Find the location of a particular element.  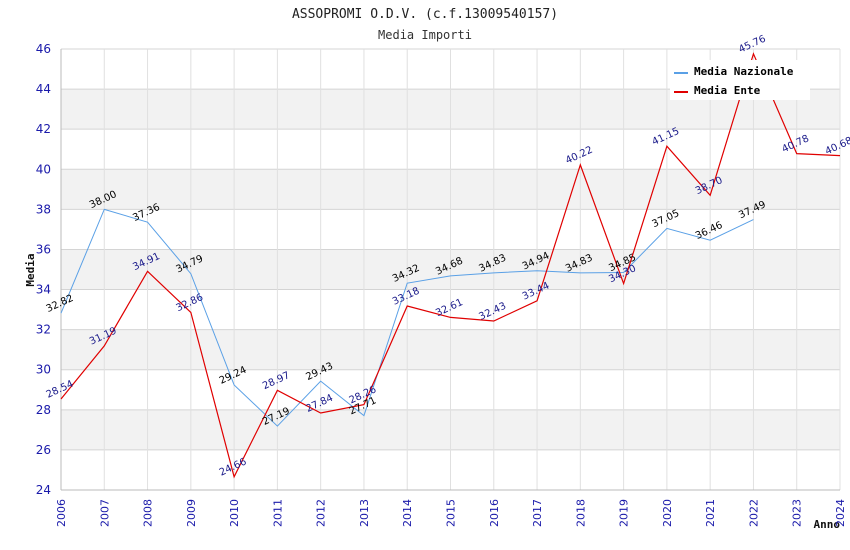

x-tick-label: 2016 is located at coordinates (494, 513).